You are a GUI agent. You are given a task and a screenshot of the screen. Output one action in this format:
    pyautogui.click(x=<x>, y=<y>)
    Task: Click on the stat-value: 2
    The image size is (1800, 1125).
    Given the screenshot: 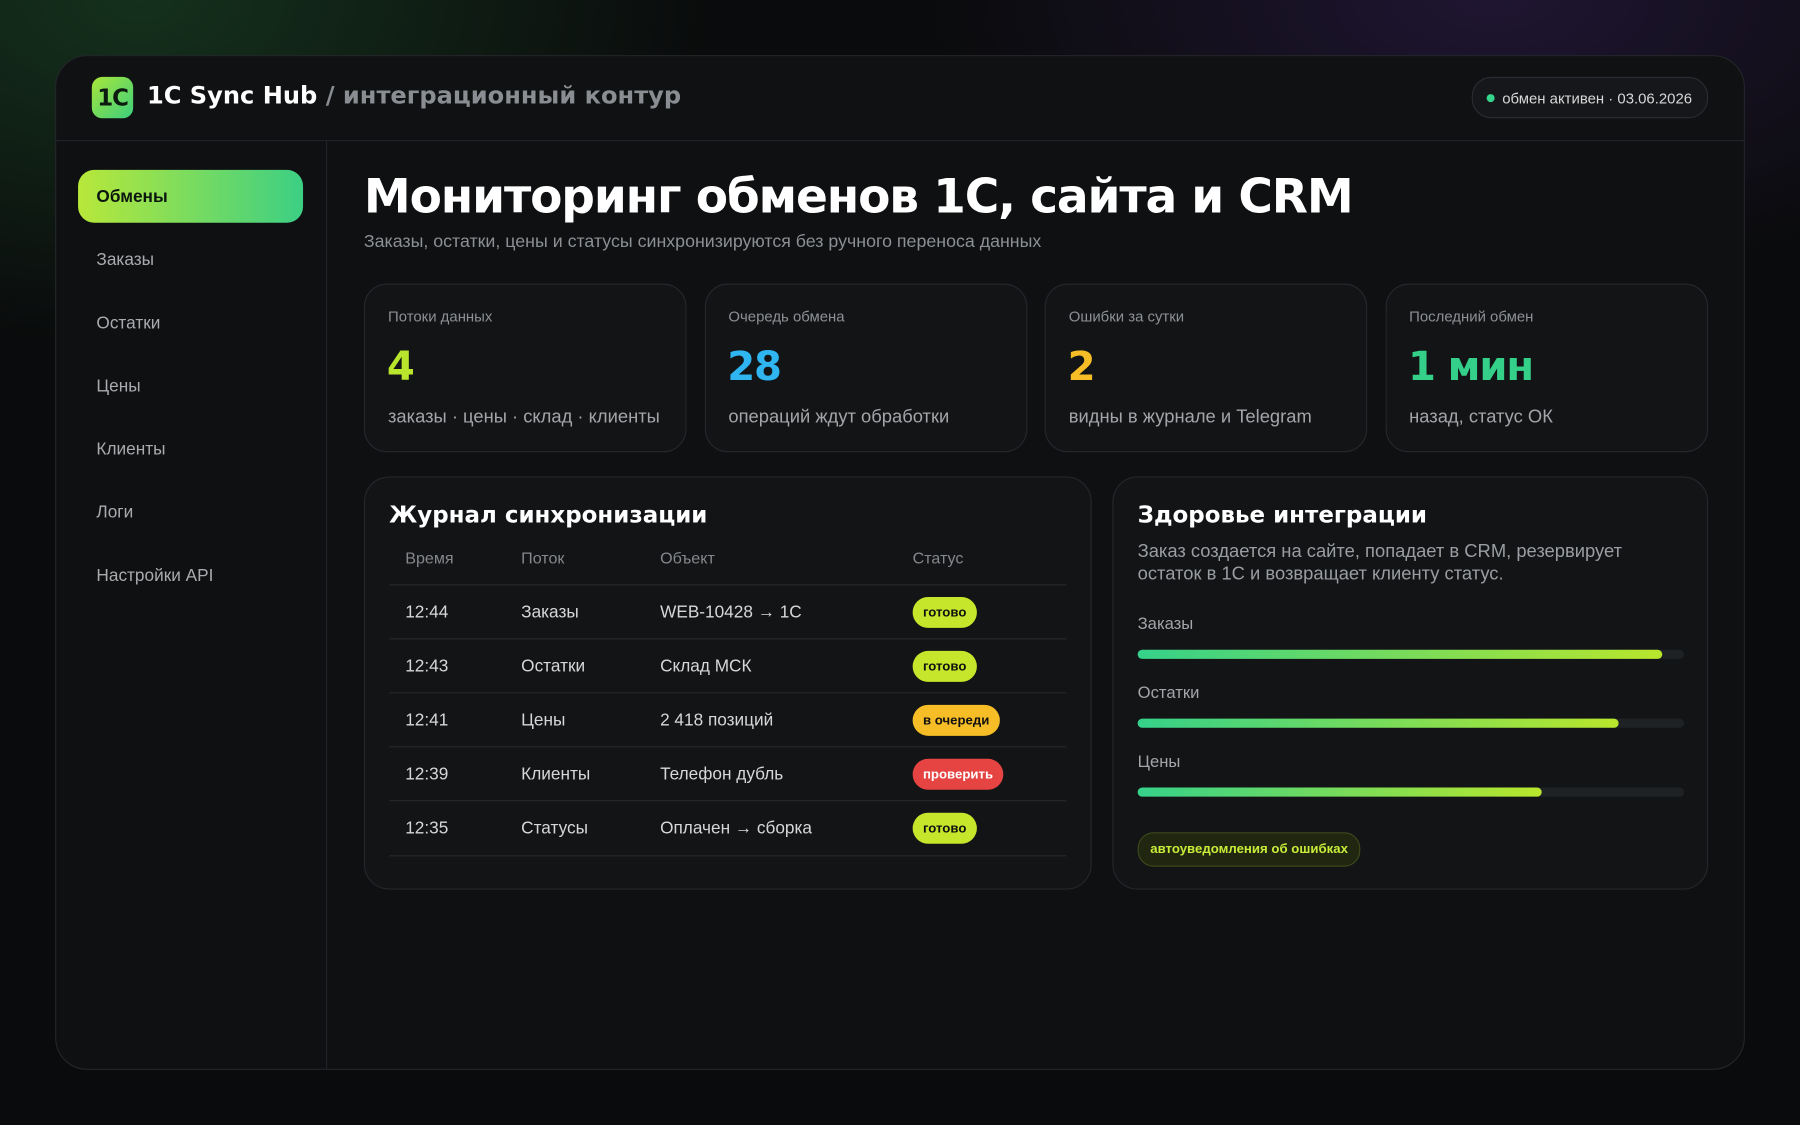 What is the action you would take?
    pyautogui.click(x=1081, y=367)
    